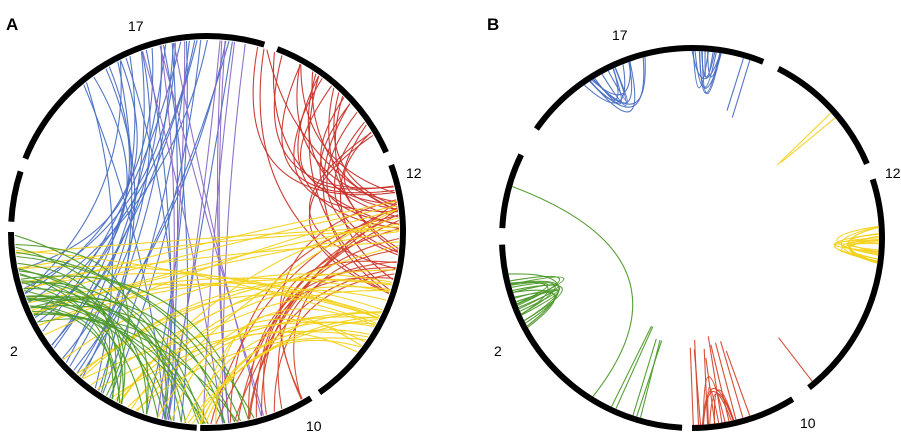 The image size is (901, 434). I want to click on panel-b-letter: B, so click(493, 24).